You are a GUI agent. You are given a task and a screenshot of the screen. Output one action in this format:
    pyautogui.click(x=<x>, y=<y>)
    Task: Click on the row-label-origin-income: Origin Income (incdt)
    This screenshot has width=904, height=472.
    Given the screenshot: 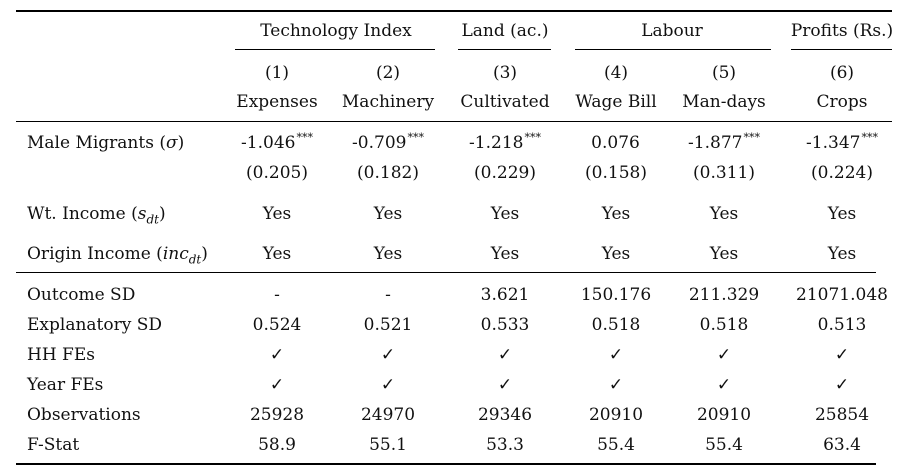 What is the action you would take?
    pyautogui.click(x=117, y=255)
    